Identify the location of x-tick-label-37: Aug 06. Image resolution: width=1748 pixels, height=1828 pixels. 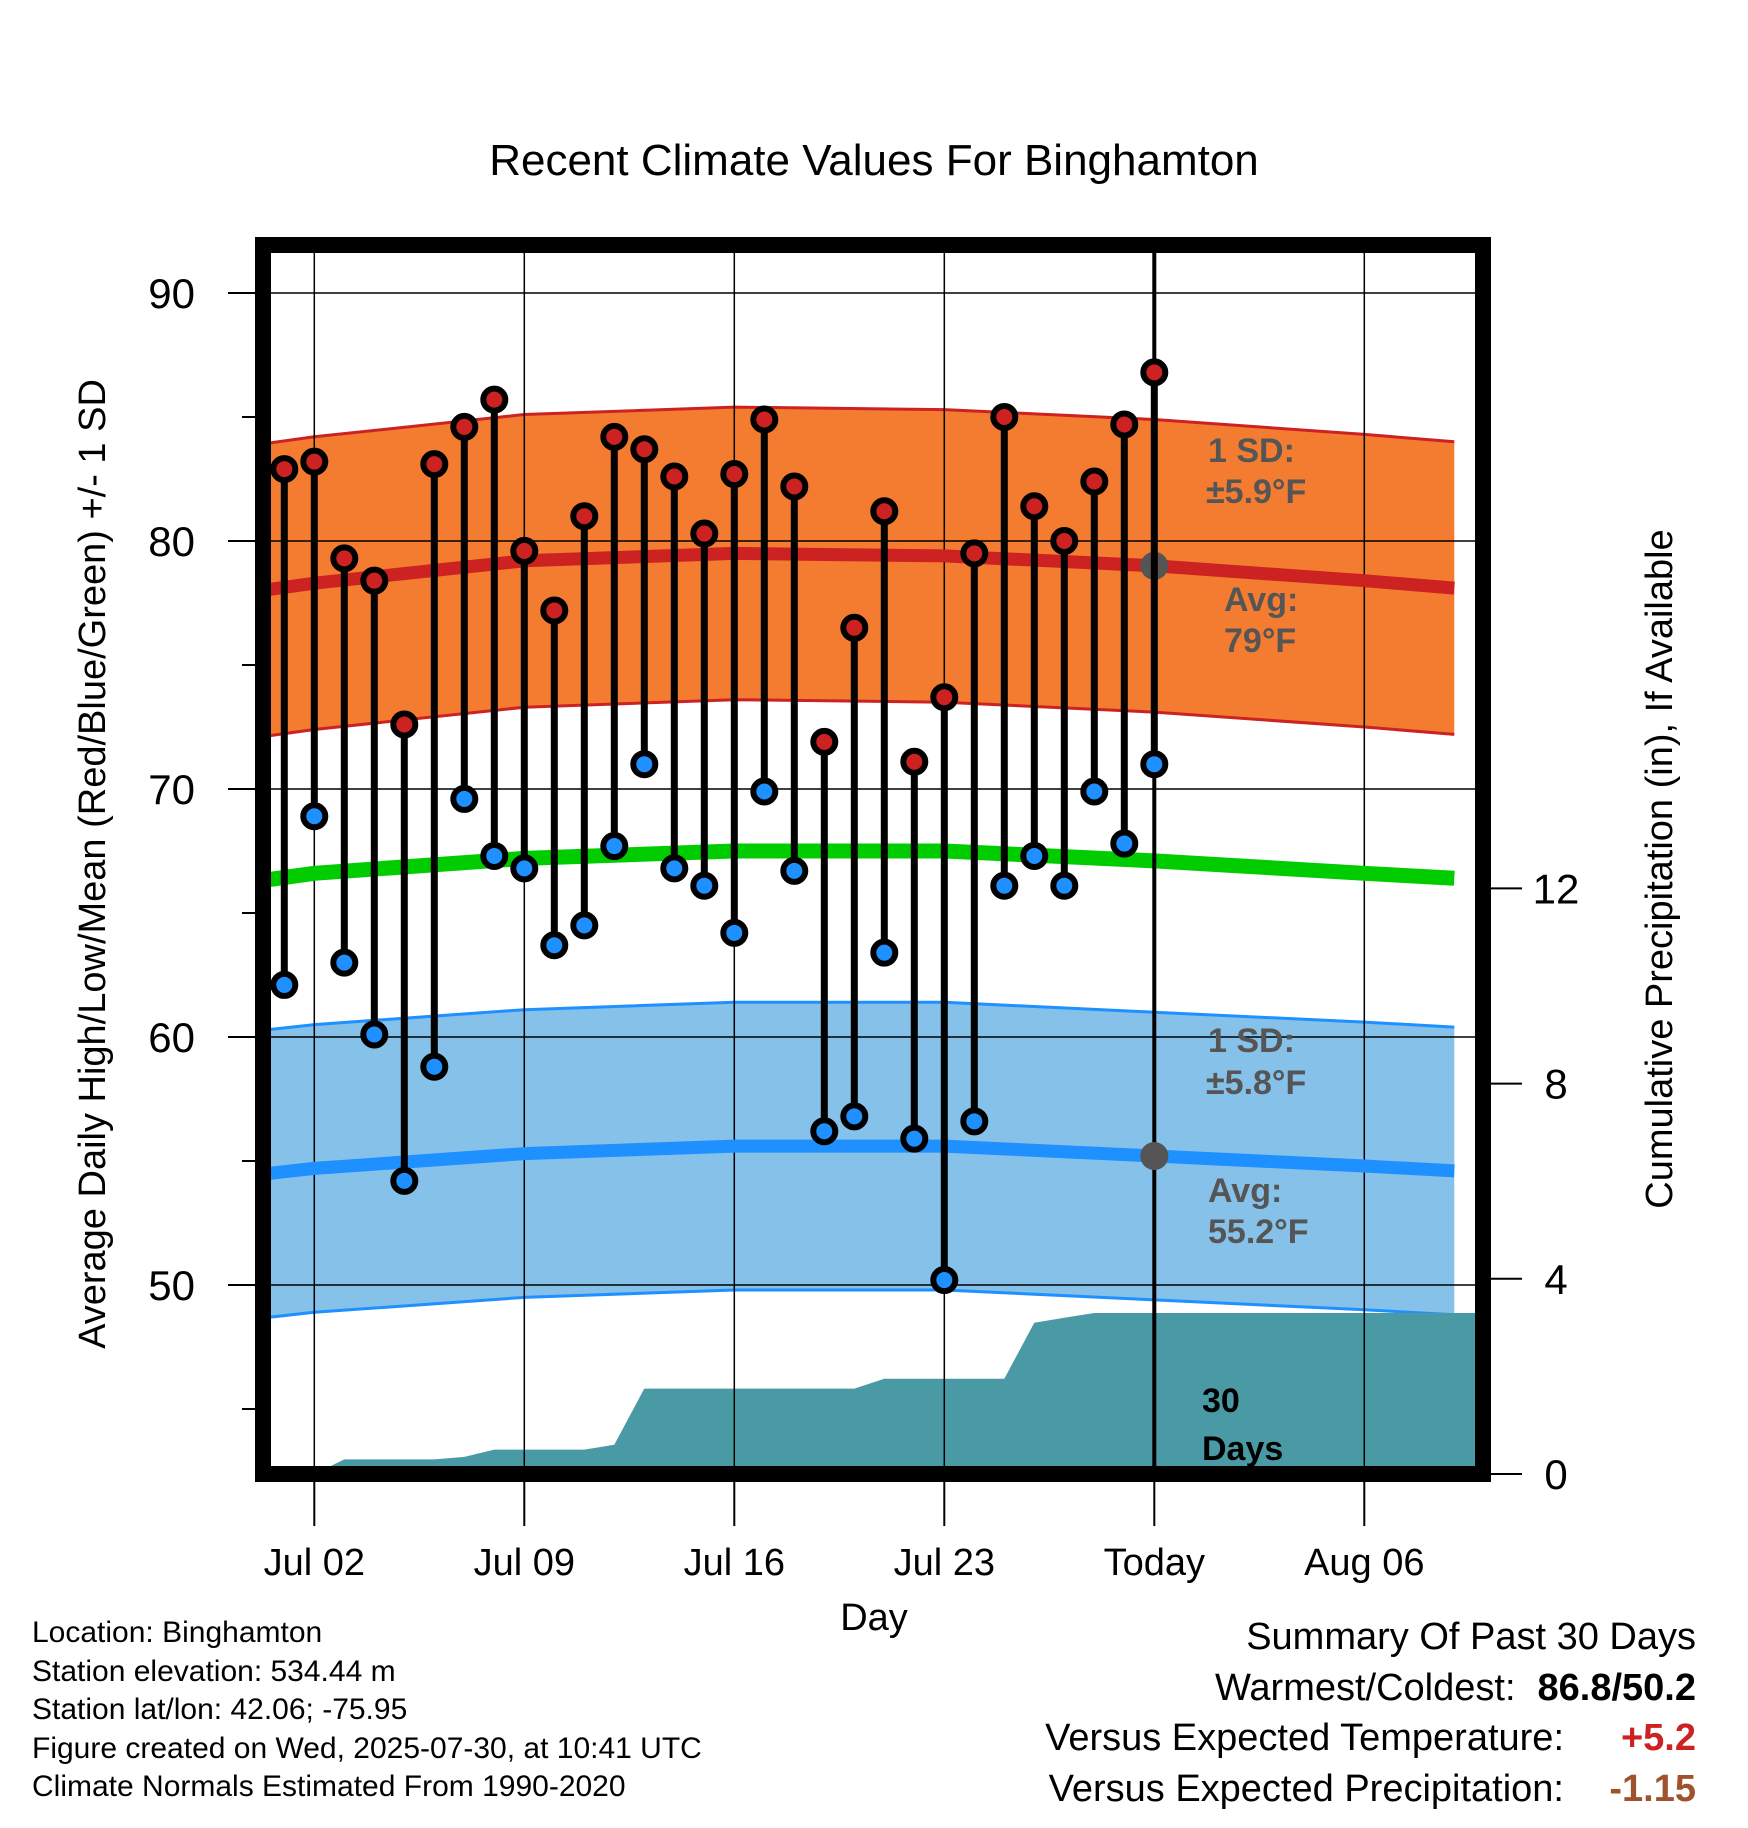
(1364, 1563).